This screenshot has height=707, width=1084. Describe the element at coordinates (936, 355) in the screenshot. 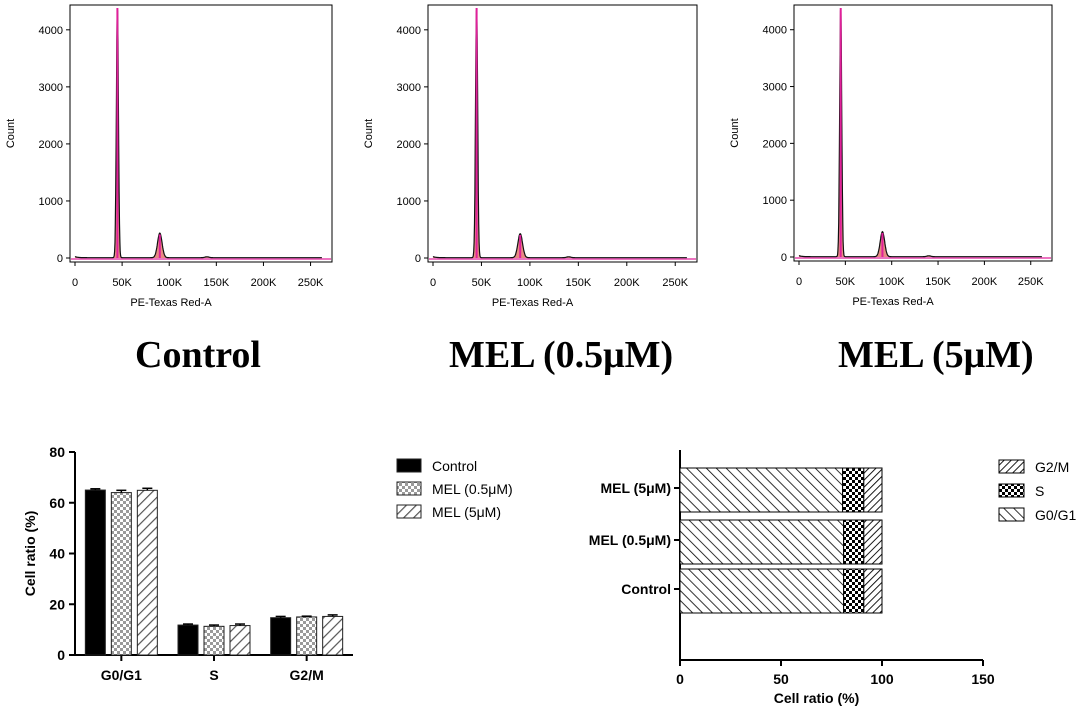

I see `panel-title-mel-5: MEL (5μM)` at that location.